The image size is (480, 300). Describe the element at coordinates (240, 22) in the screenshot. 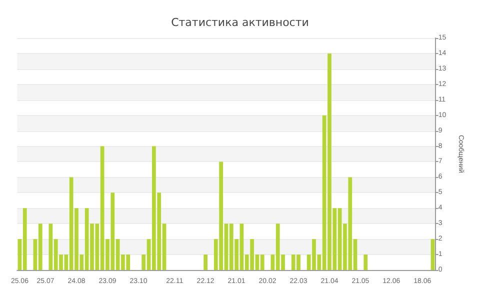

I see `chart-title: Статистика активности` at that location.